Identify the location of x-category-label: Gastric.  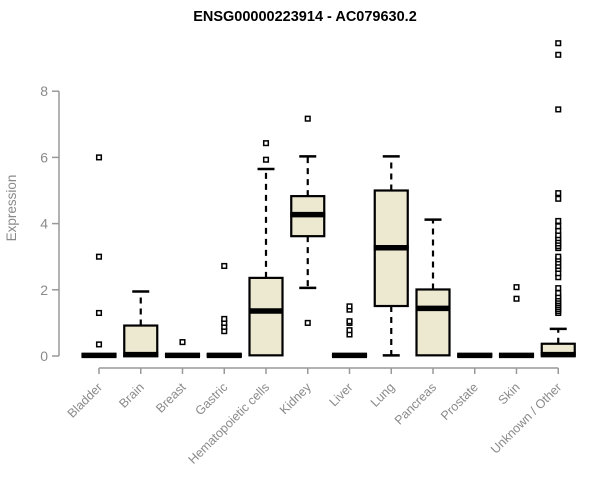
(211, 399).